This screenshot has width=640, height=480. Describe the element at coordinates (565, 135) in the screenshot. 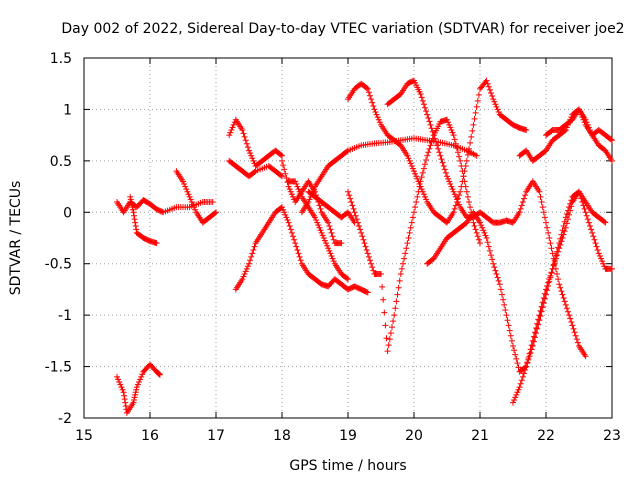

I see `series-trace-q` at that location.